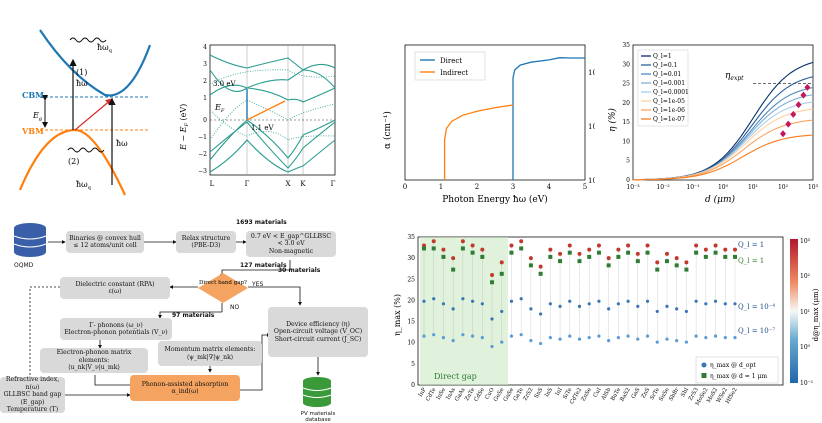 Image resolution: width=822 pixels, height=423 pixels. I want to click on x-tick-label: SrTe, so click(655, 394).